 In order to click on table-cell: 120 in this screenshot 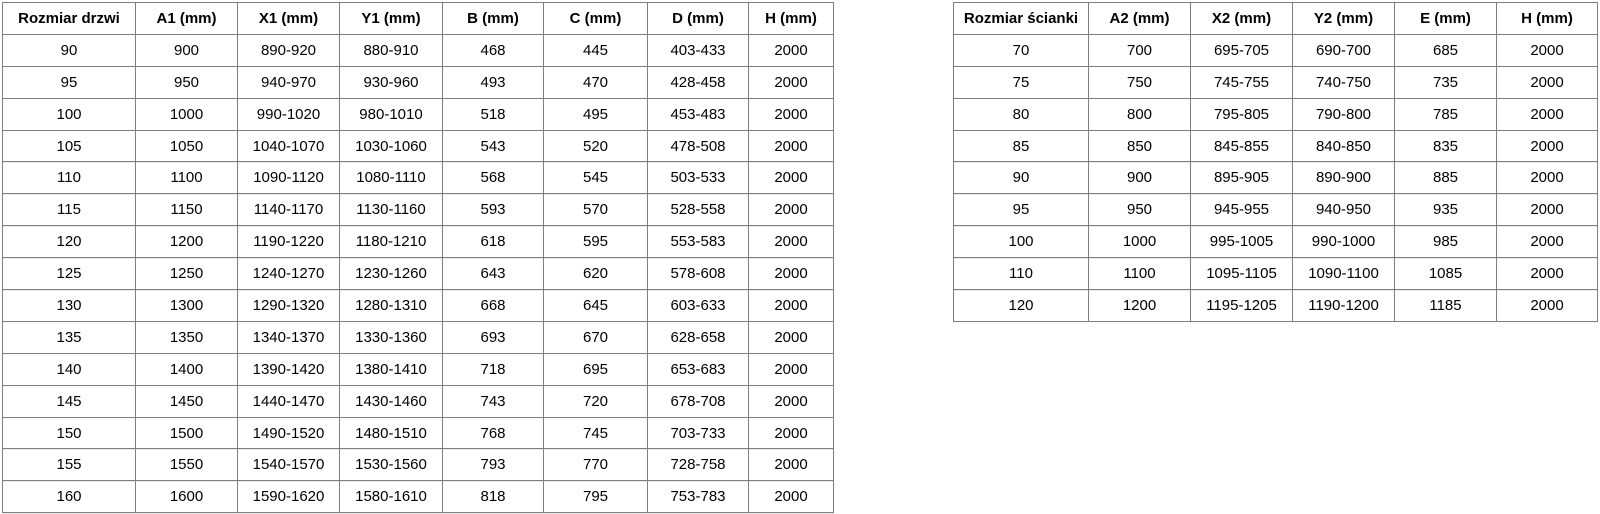, I will do `click(1021, 305)`.